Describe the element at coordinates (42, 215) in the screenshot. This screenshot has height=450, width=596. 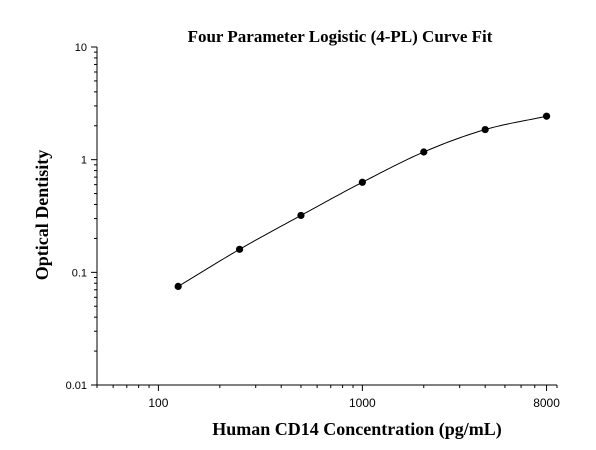
I see `y-axis-label: Optical Dentisity` at that location.